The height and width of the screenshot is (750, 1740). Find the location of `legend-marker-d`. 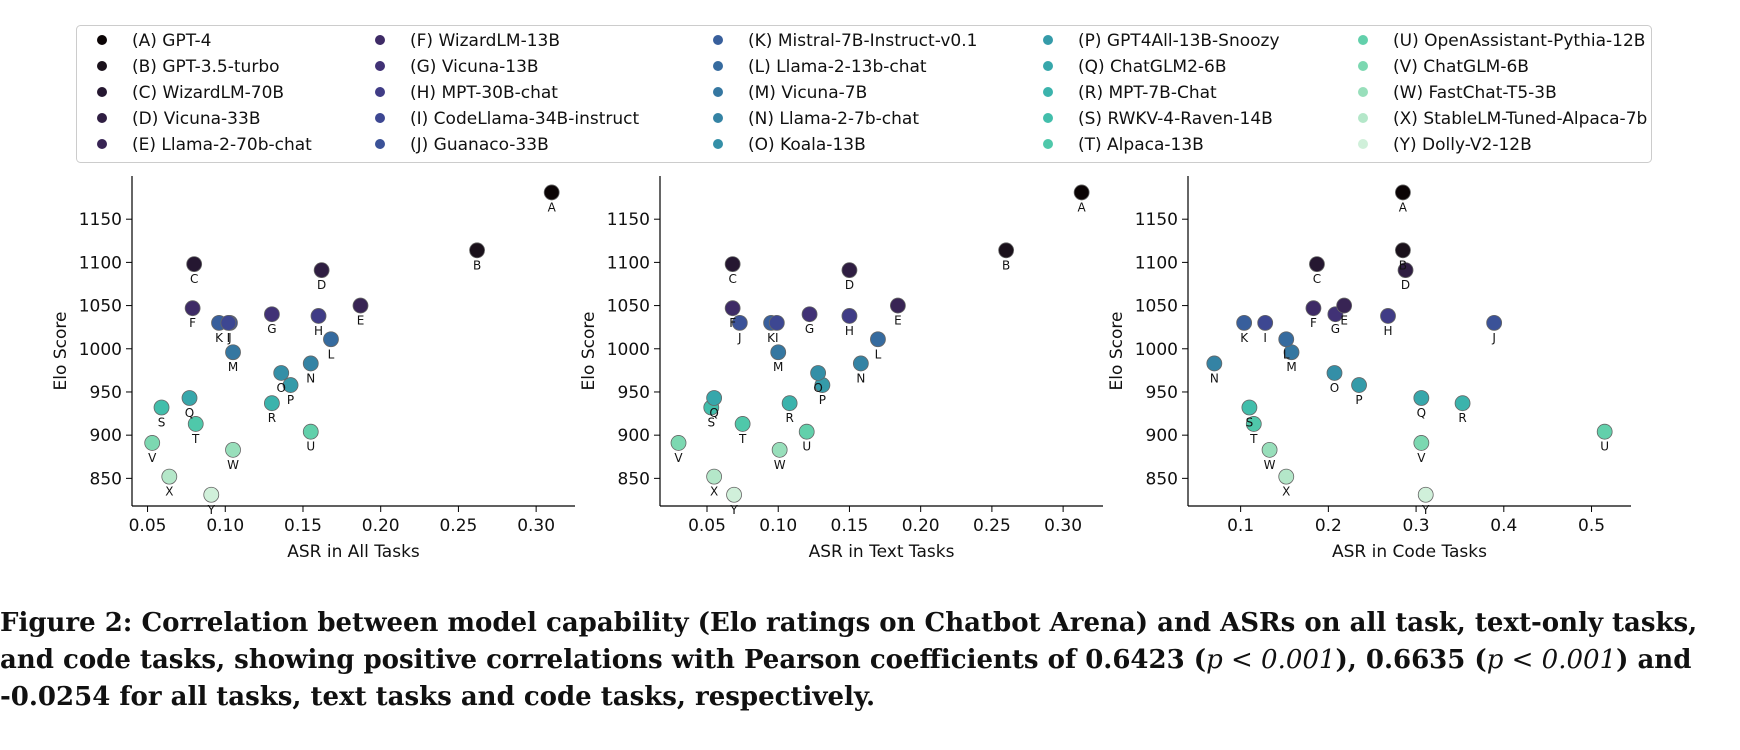

legend-marker-d is located at coordinates (102, 118).